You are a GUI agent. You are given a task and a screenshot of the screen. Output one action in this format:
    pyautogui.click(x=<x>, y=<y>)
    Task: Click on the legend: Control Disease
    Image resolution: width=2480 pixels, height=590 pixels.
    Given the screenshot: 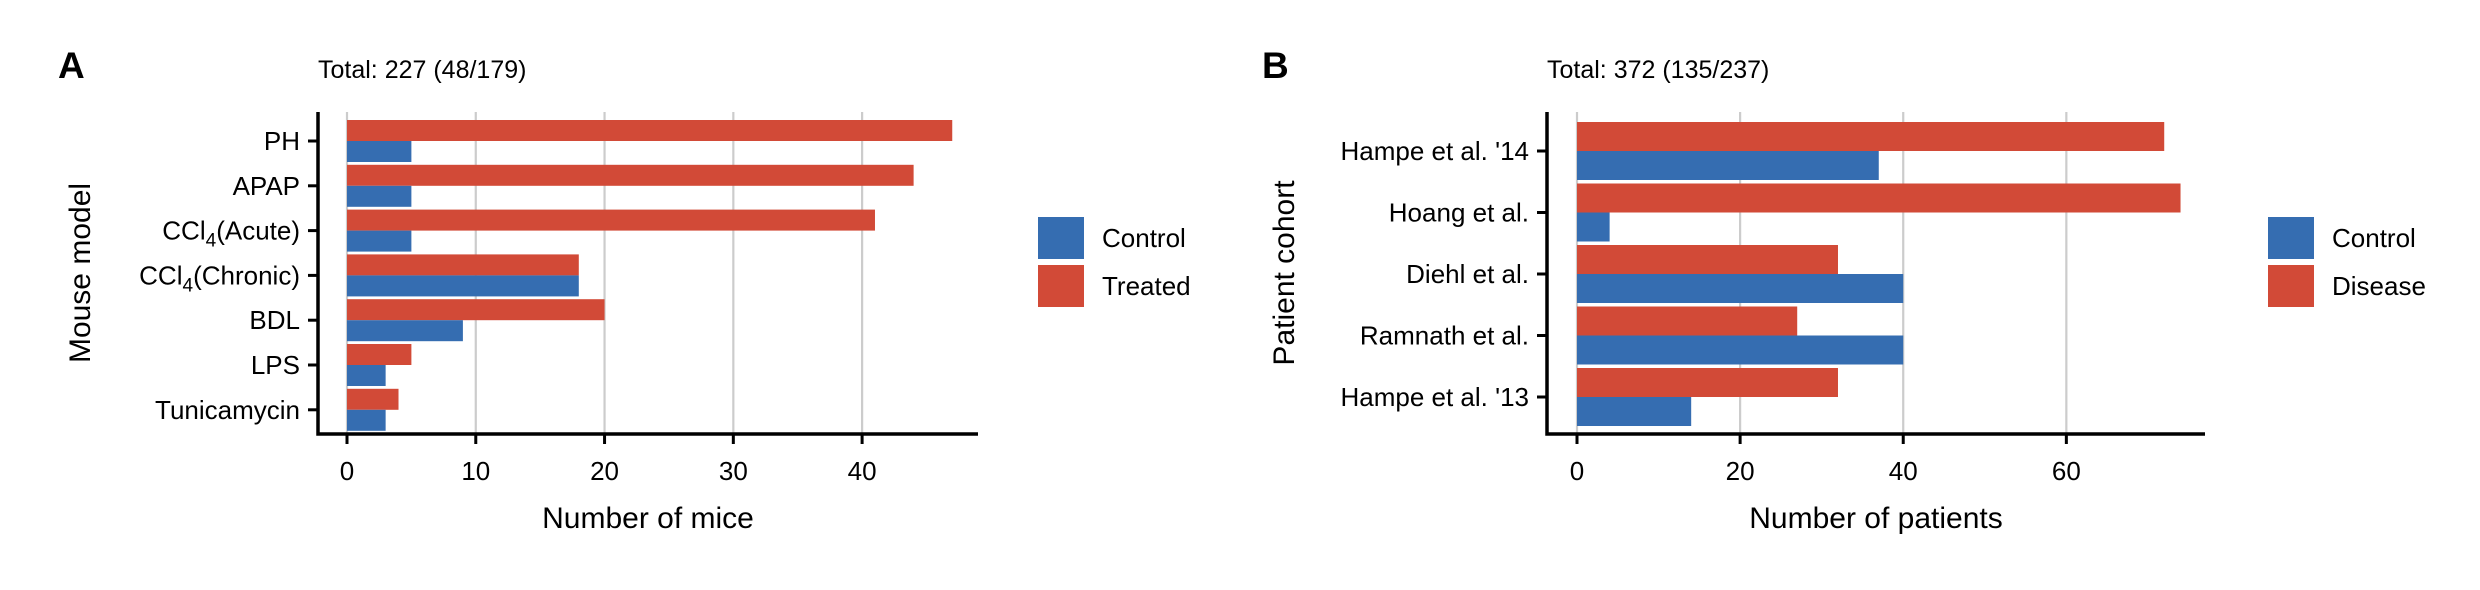 What is the action you would take?
    pyautogui.click(x=2347, y=262)
    